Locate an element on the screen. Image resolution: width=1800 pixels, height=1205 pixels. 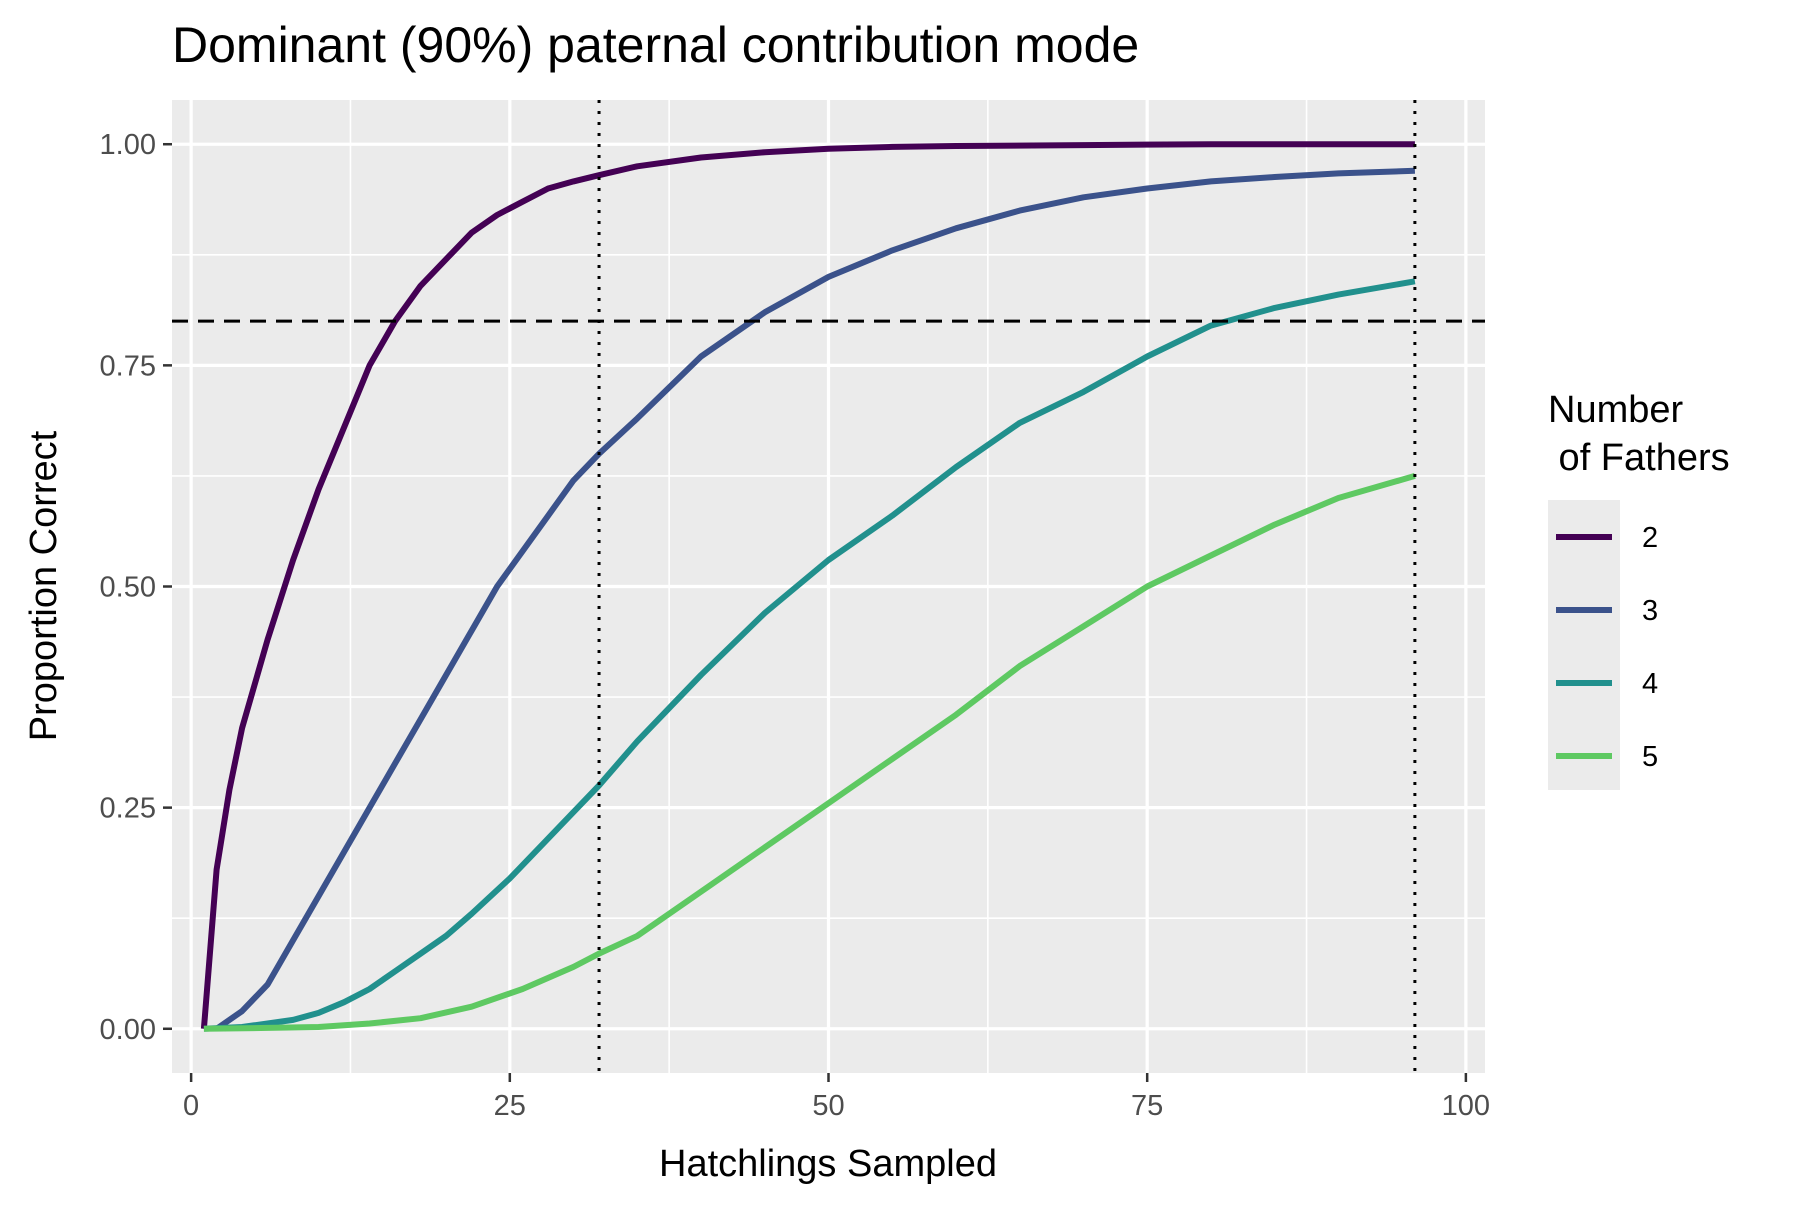
y-axis-title: Proportion Correct is located at coordinates (44, 585).